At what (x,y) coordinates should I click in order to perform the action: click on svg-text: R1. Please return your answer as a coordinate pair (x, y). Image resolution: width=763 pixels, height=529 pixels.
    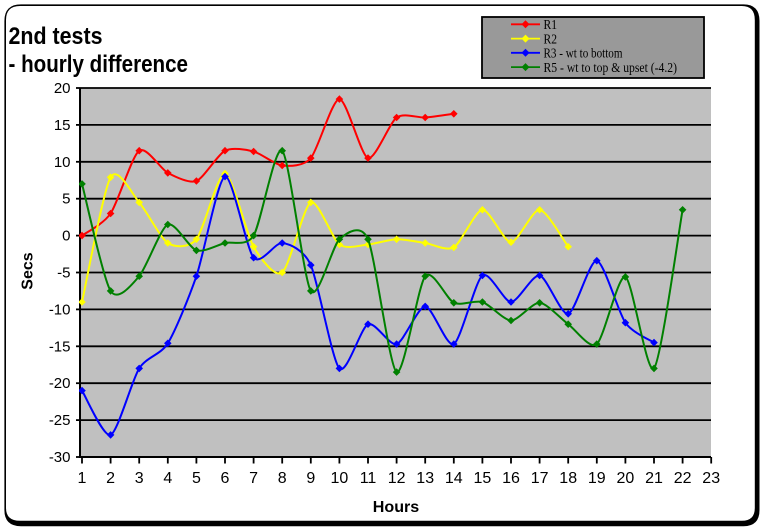
    Looking at the image, I should click on (551, 25).